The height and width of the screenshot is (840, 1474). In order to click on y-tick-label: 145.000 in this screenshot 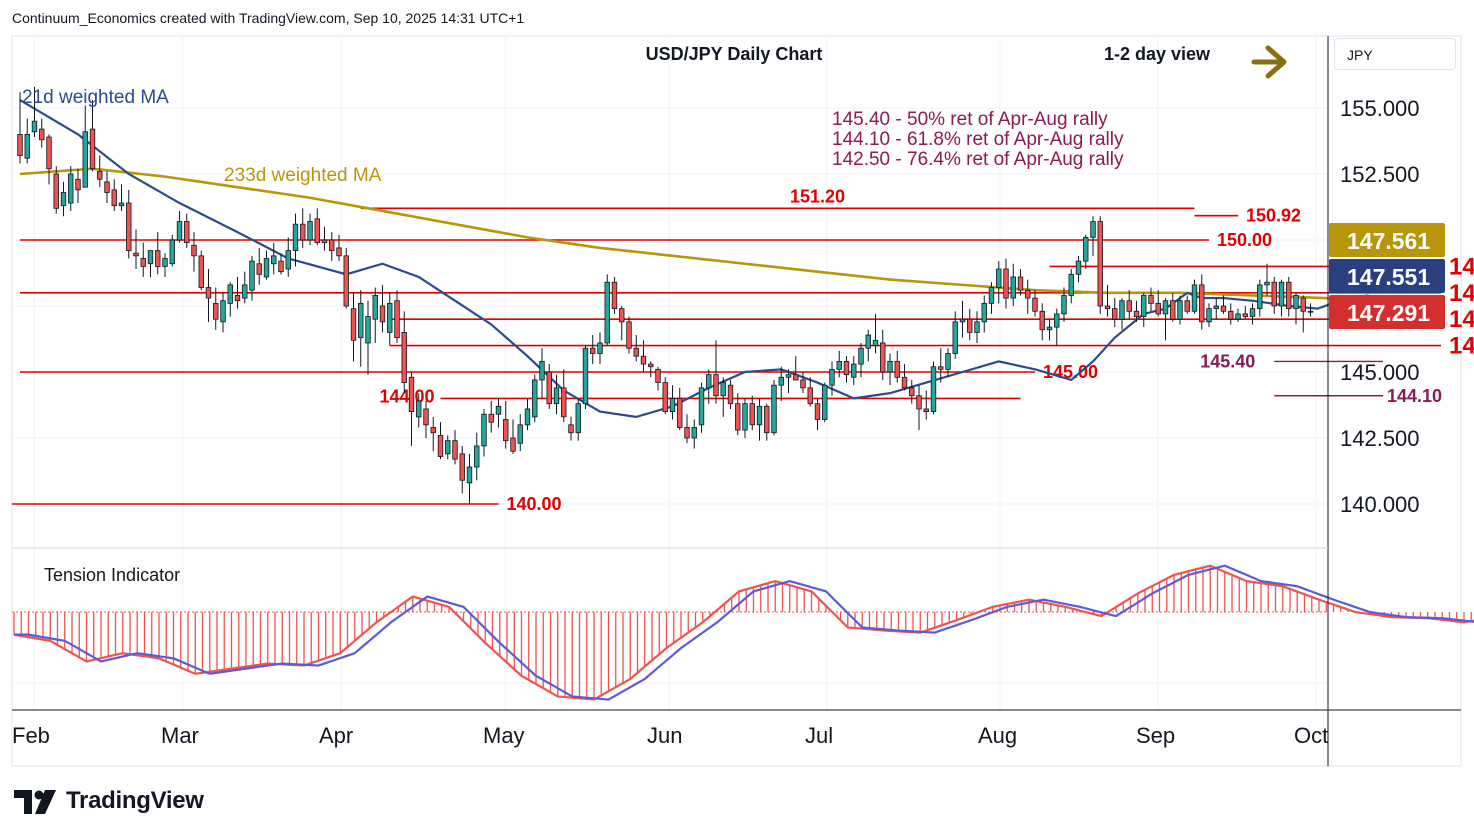, I will do `click(1380, 372)`.